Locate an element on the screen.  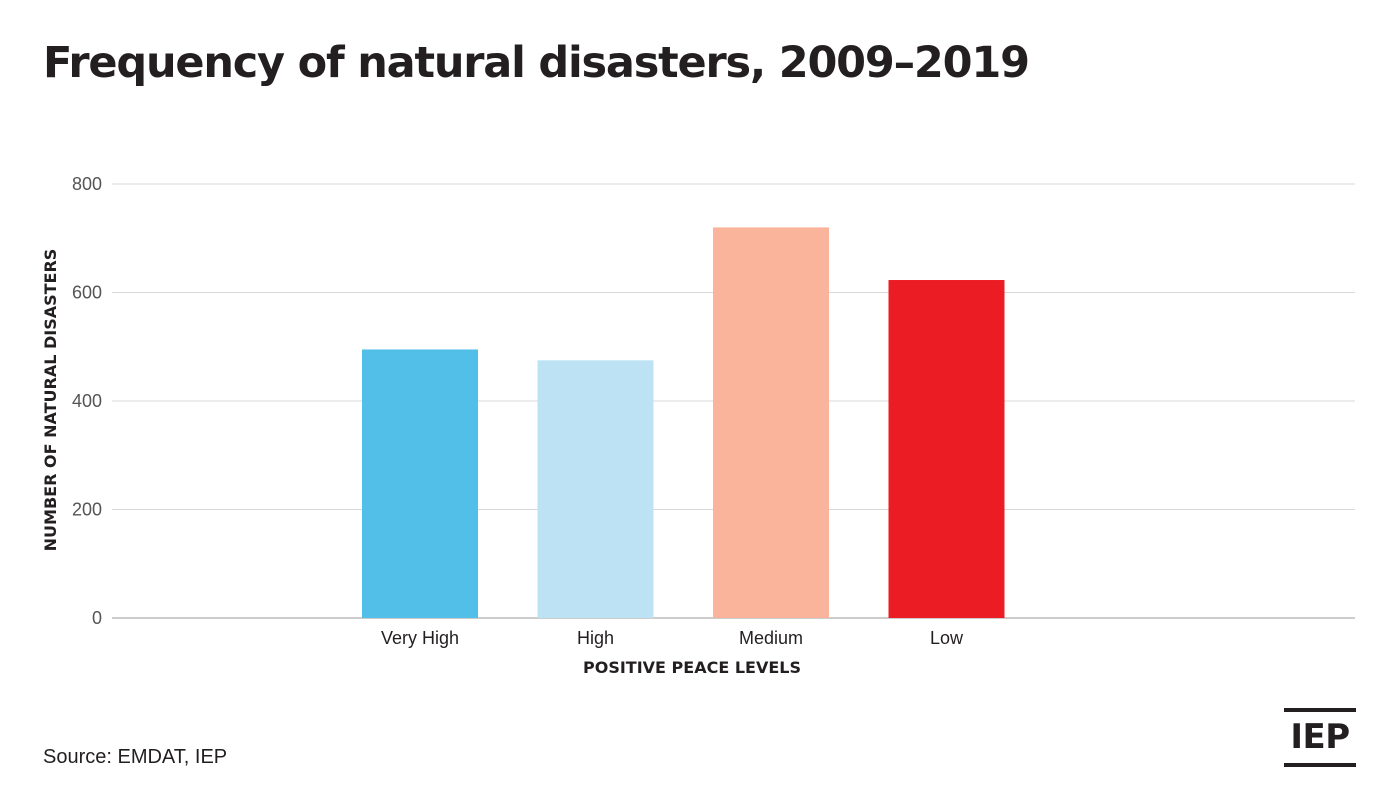
y-tick-label: 0 is located at coordinates (97, 618).